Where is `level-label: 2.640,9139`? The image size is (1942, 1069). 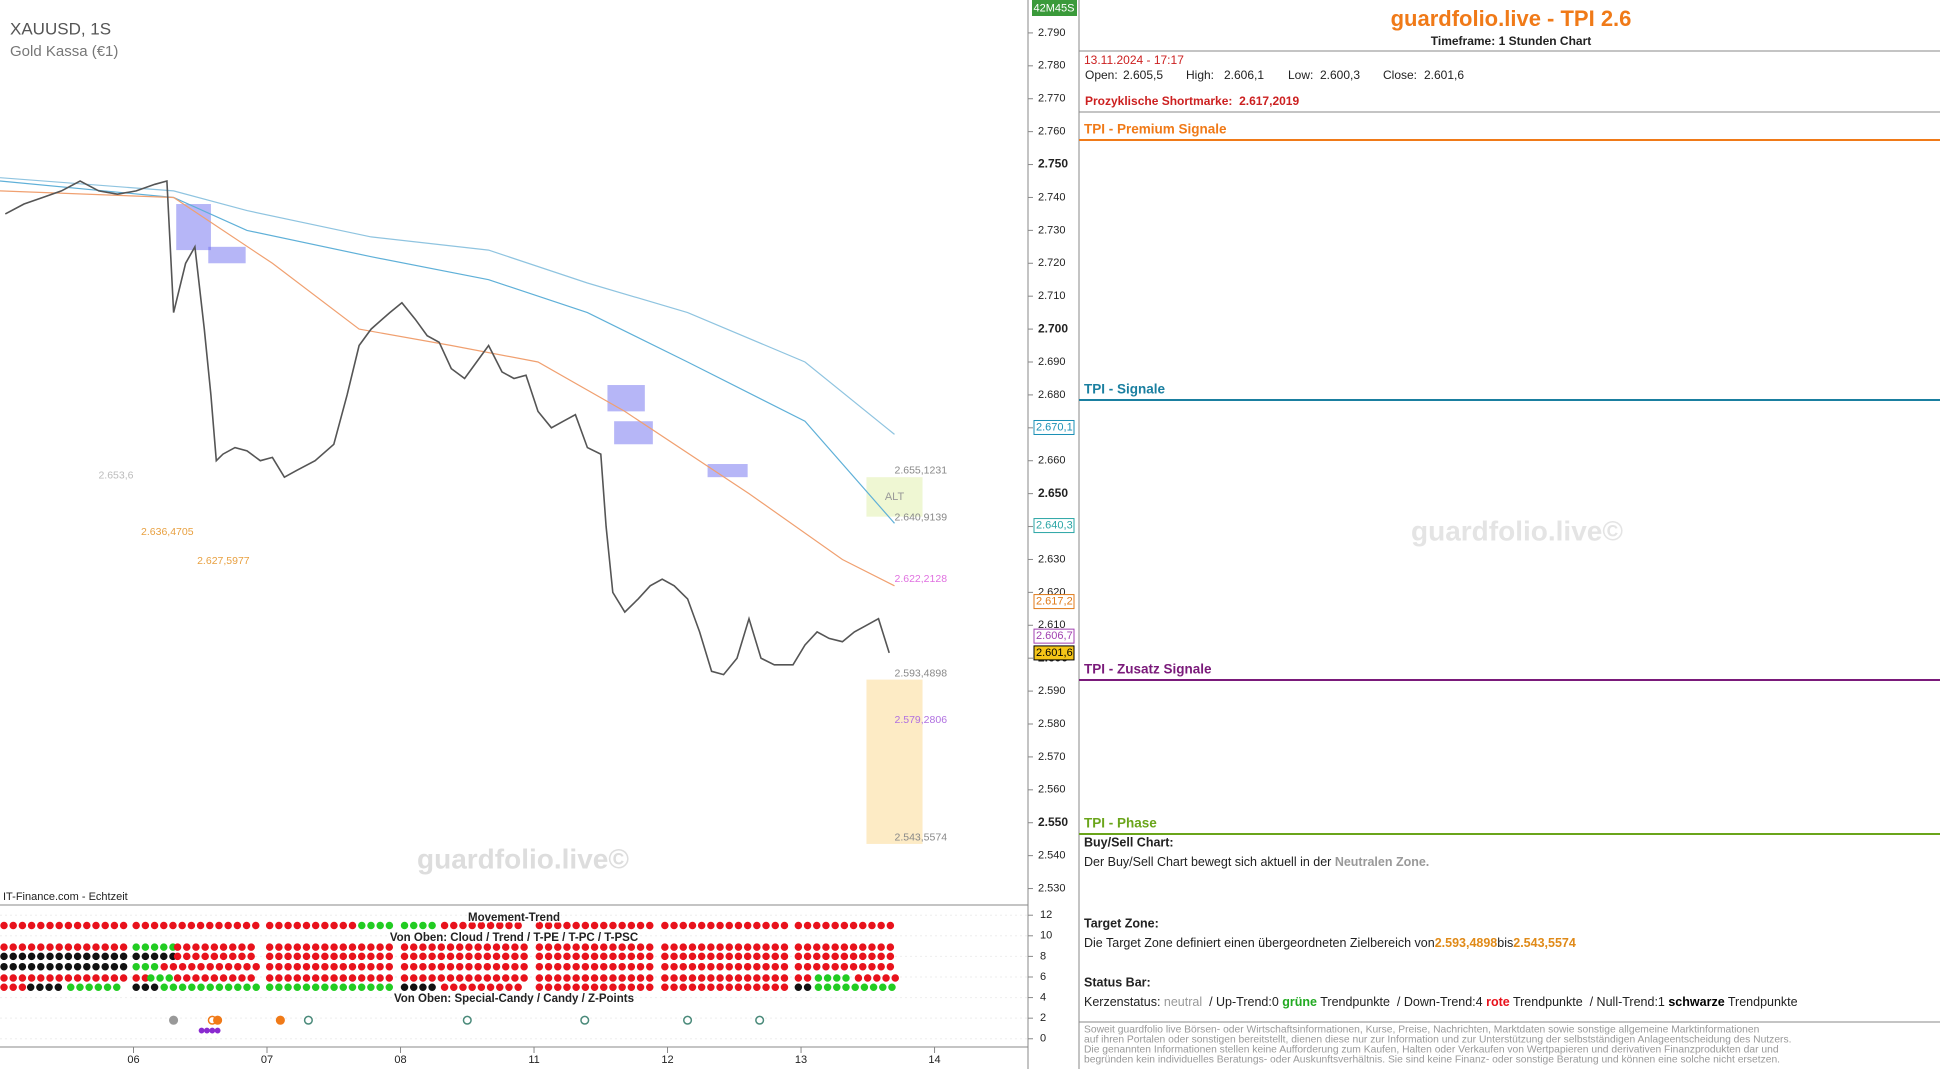
level-label: 2.640,9139 is located at coordinates (920, 517).